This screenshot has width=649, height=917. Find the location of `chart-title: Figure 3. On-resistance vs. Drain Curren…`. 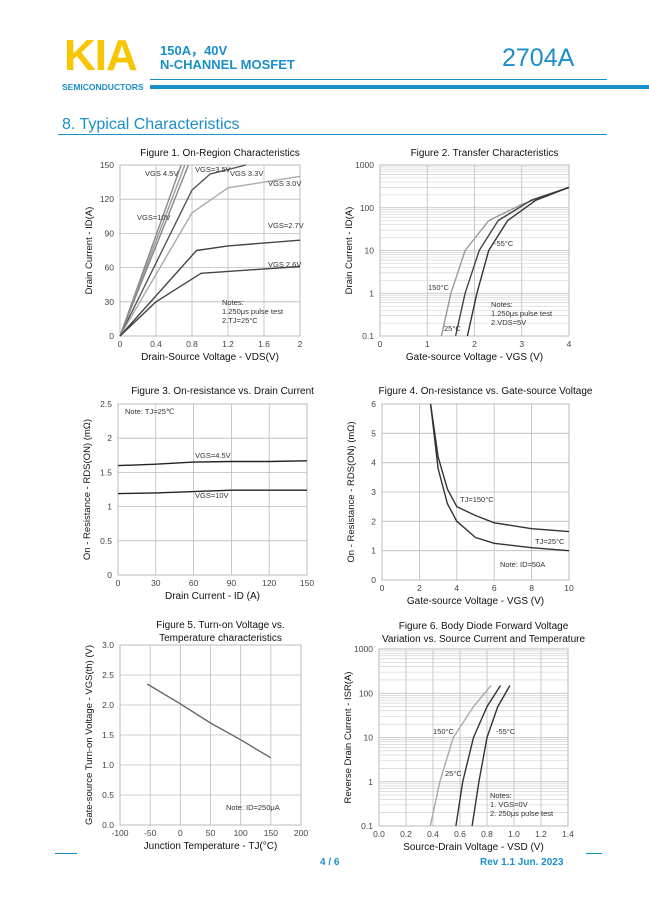

chart-title: Figure 3. On-resistance vs. Drain Curren… is located at coordinates (222, 391).